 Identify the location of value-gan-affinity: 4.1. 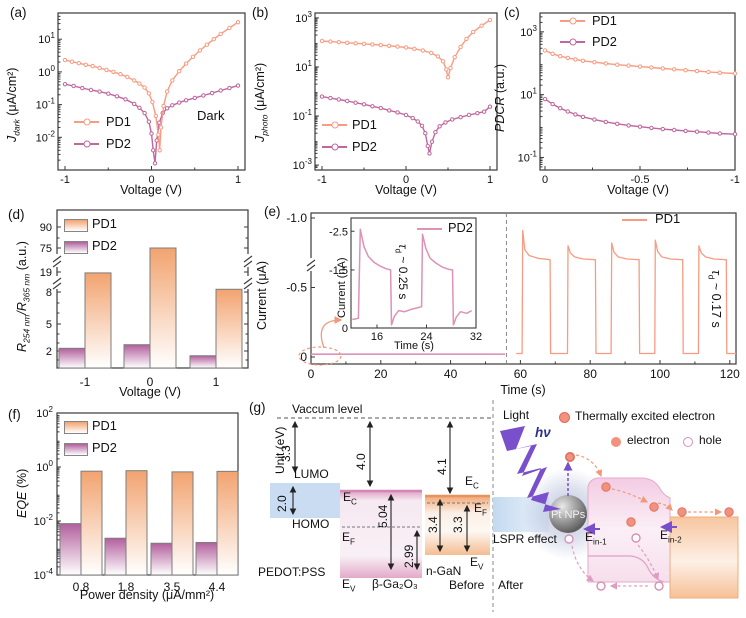
(442, 466).